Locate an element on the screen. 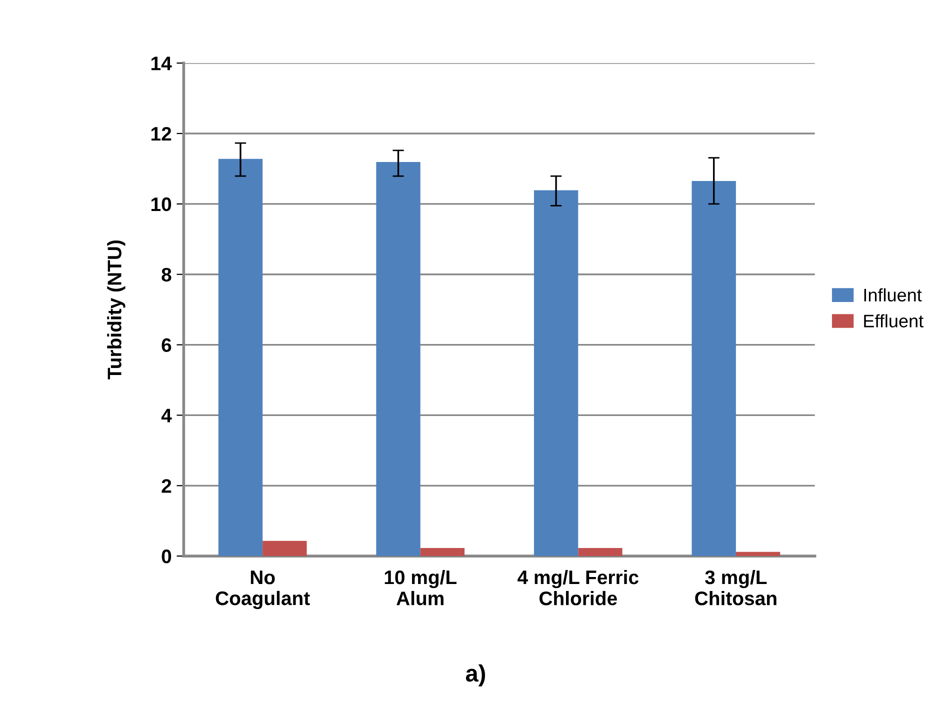  y-tick-label: 6 is located at coordinates (167, 345).